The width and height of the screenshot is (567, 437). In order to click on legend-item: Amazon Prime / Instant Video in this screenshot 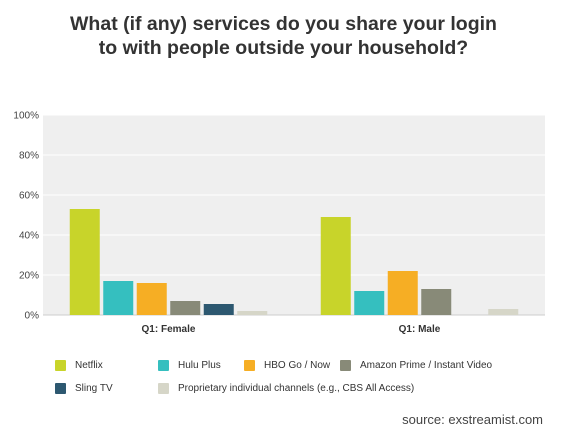, I will do `click(416, 365)`.